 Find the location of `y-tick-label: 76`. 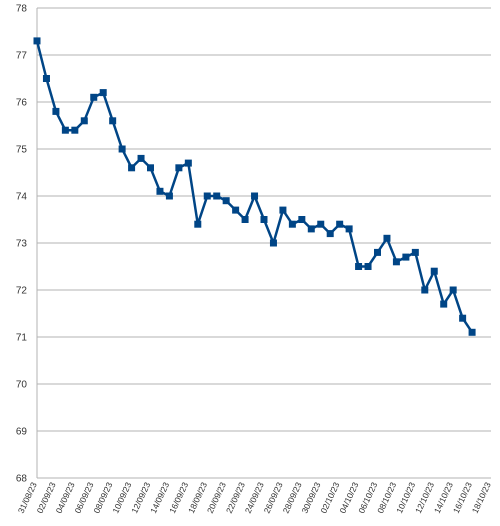

y-tick-label: 76 is located at coordinates (22, 103).